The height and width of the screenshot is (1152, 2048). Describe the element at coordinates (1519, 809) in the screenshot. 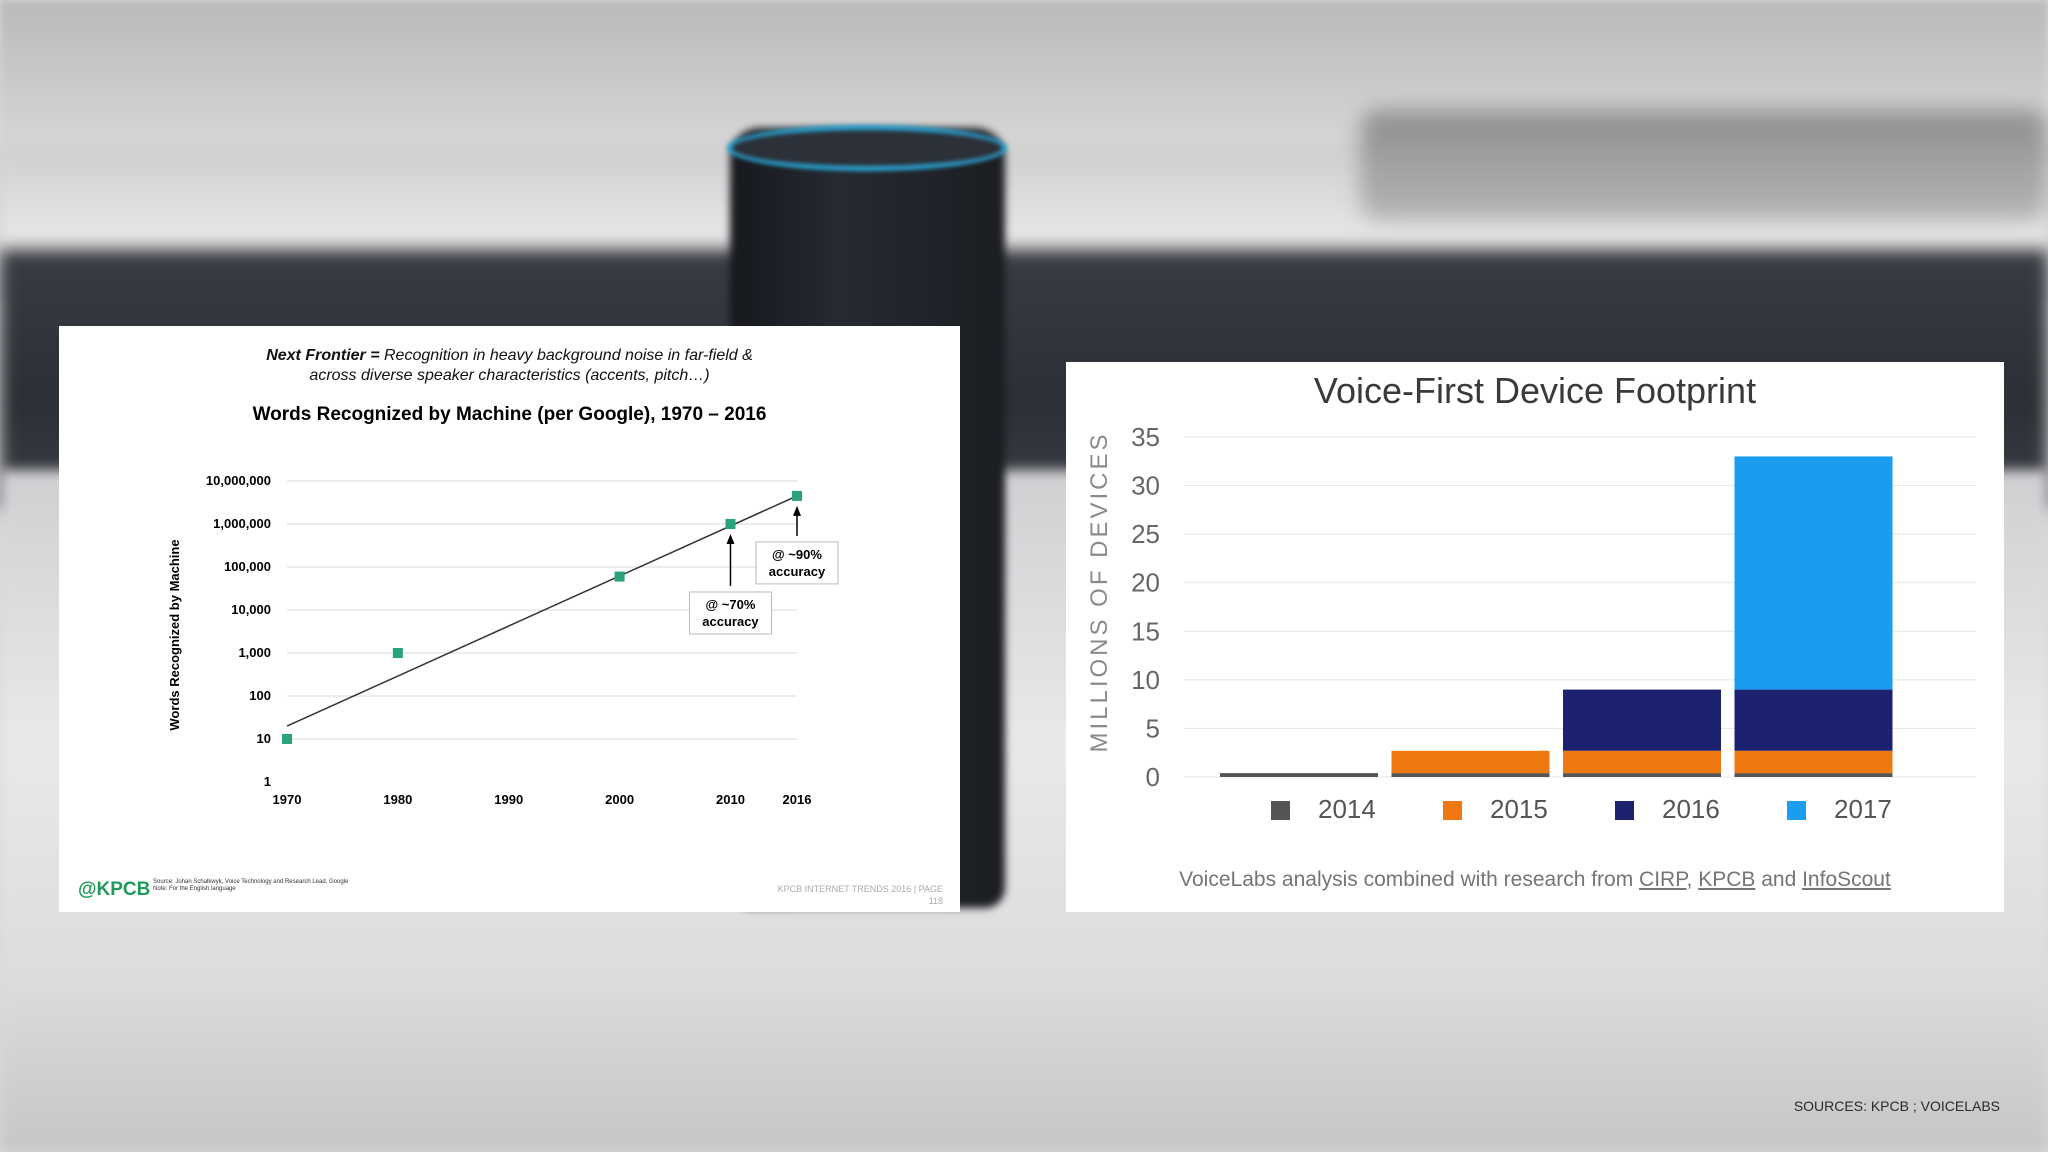

I see `legend-label: 2015` at that location.